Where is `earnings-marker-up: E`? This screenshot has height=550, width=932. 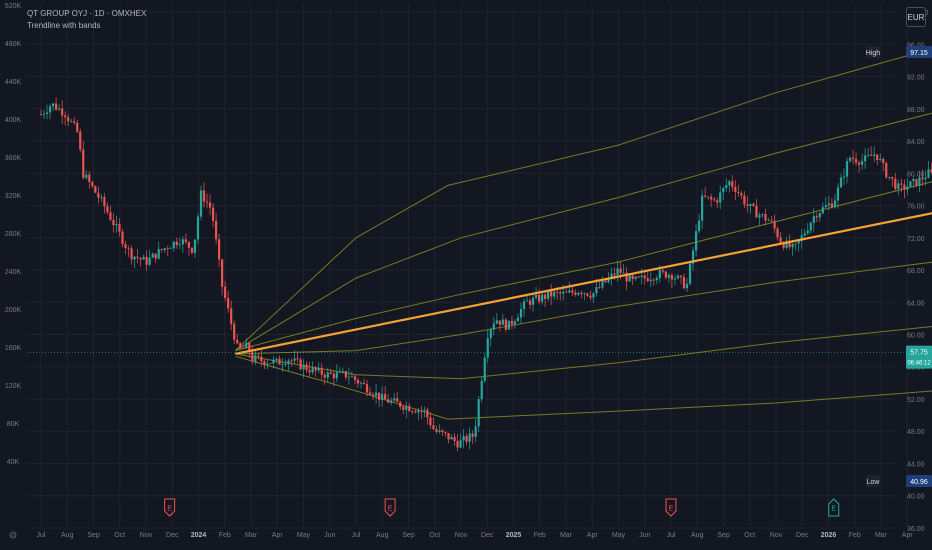
earnings-marker-up: E is located at coordinates (834, 507).